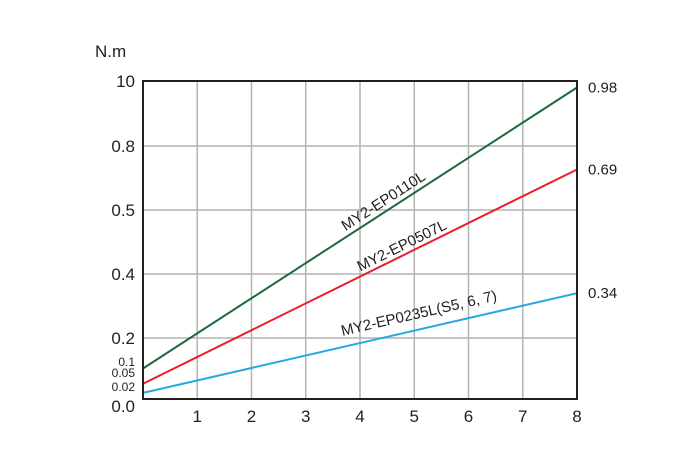 Image resolution: width=700 pixels, height=467 pixels. What do you see at coordinates (383, 201) in the screenshot?
I see `series-name-label: MY2-EP0110L` at bounding box center [383, 201].